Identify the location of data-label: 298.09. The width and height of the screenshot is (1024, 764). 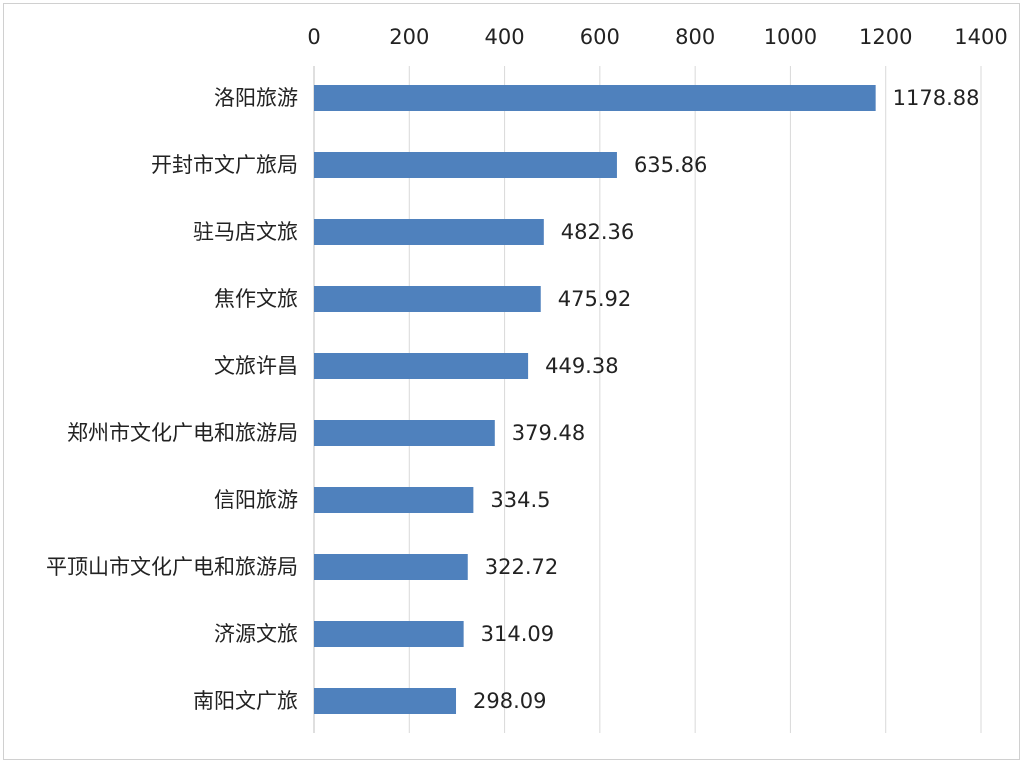
(509, 701).